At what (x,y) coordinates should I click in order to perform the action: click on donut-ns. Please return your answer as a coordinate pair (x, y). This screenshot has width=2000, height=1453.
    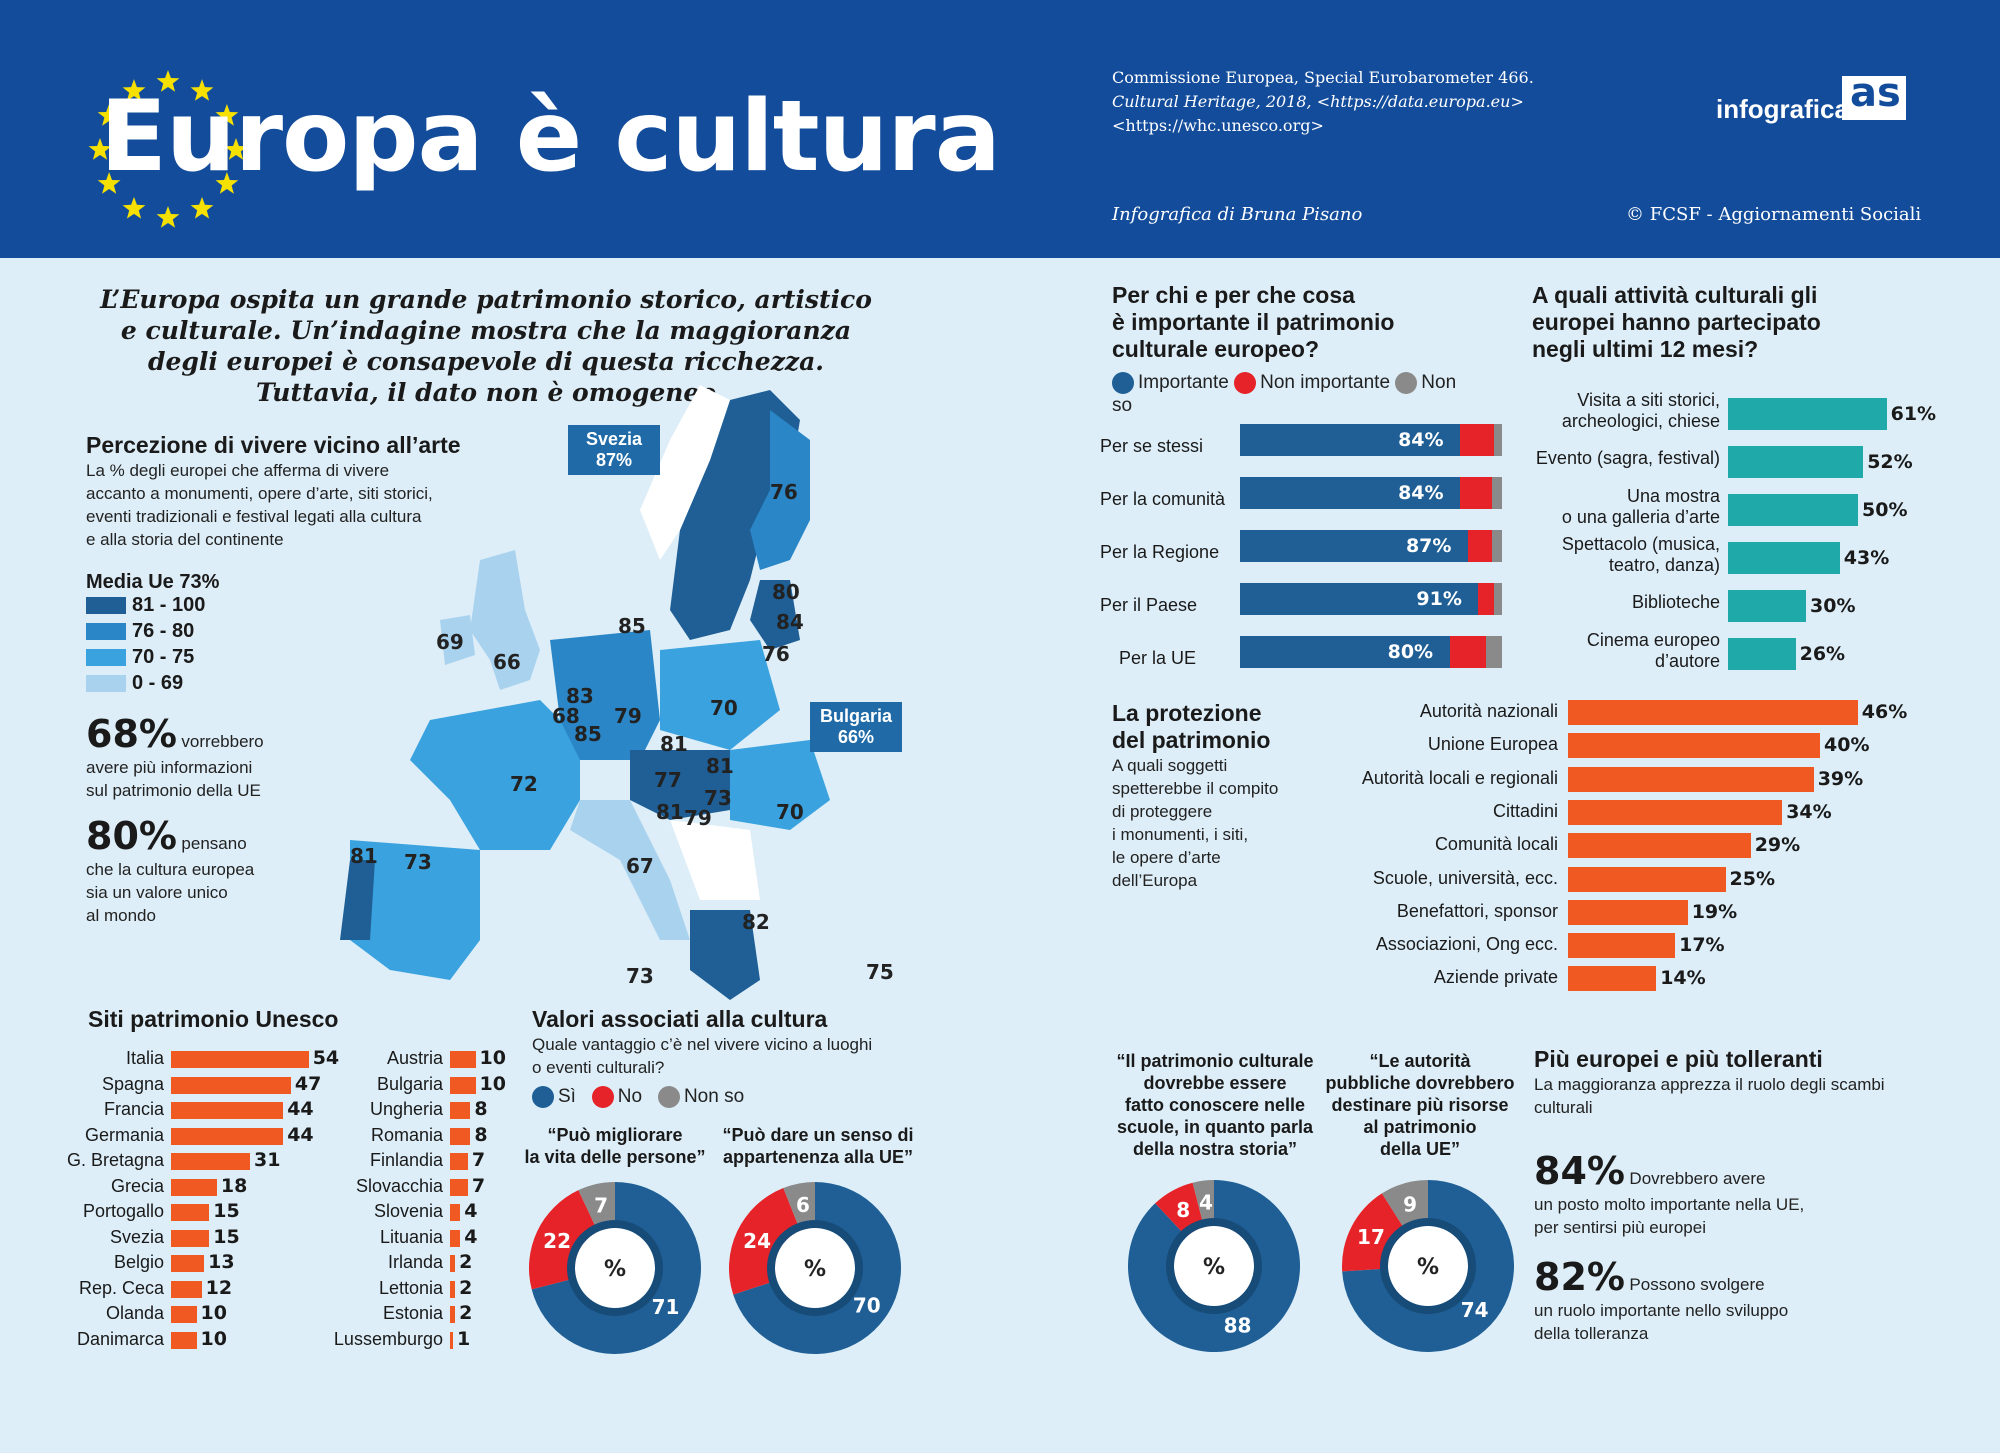
    Looking at the image, I should click on (799, 1206).